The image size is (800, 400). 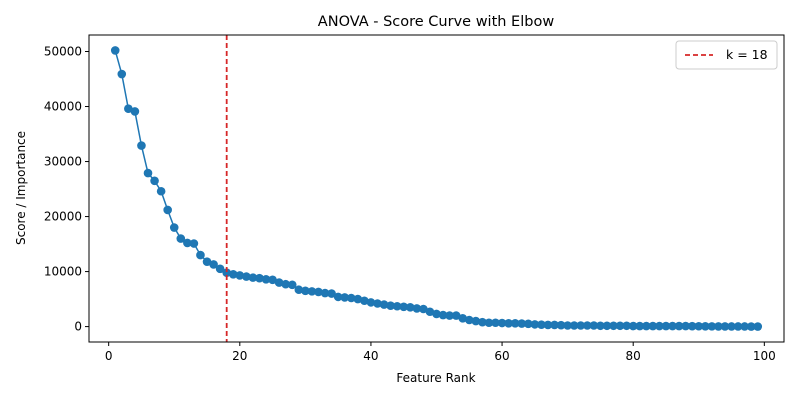 I want to click on x-axis-label: Feature Rank, so click(x=435, y=378).